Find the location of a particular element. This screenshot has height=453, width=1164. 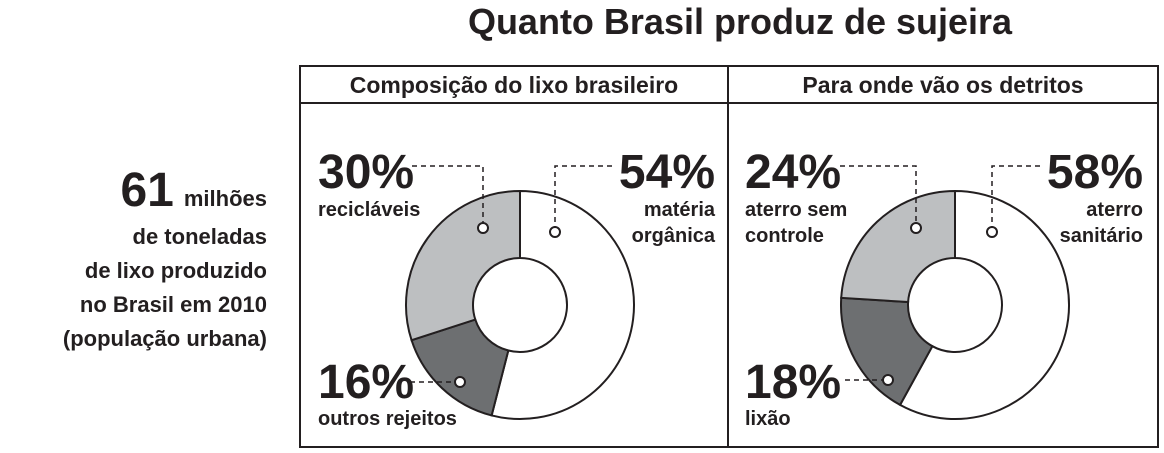

value-label: 16% is located at coordinates (366, 382).